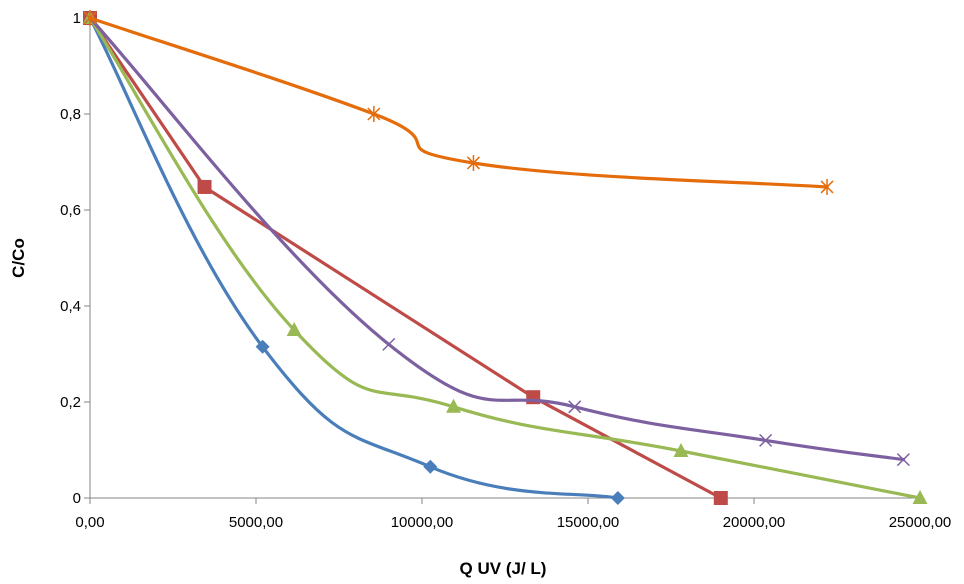  What do you see at coordinates (70, 114) in the screenshot?
I see `y-tick-label: 0,8` at bounding box center [70, 114].